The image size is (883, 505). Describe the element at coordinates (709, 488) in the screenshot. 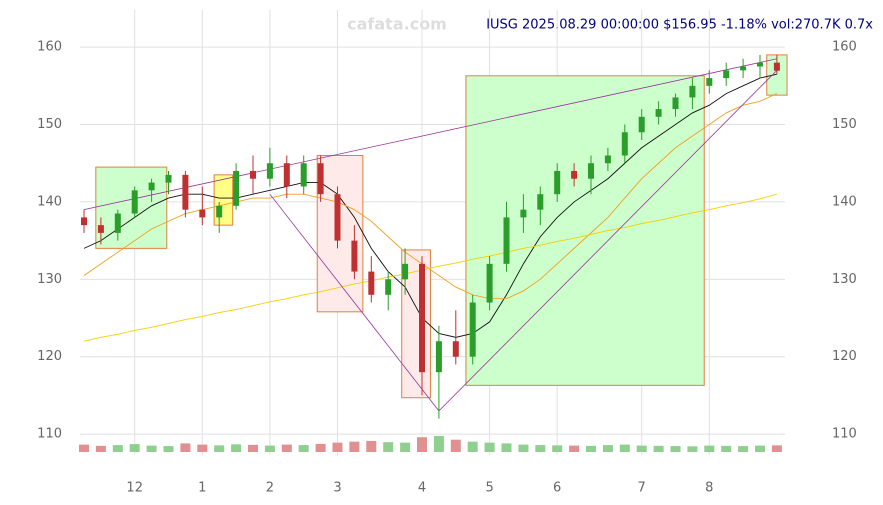

I see `x-tick-label: 8` at that location.